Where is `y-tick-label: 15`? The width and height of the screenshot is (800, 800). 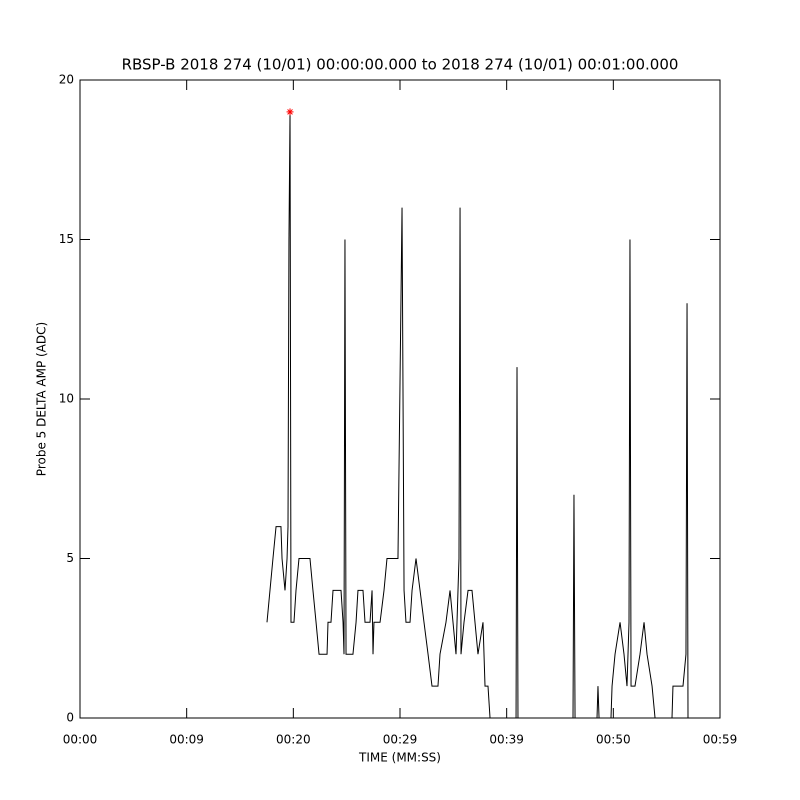 y-tick-label: 15 is located at coordinates (66, 239).